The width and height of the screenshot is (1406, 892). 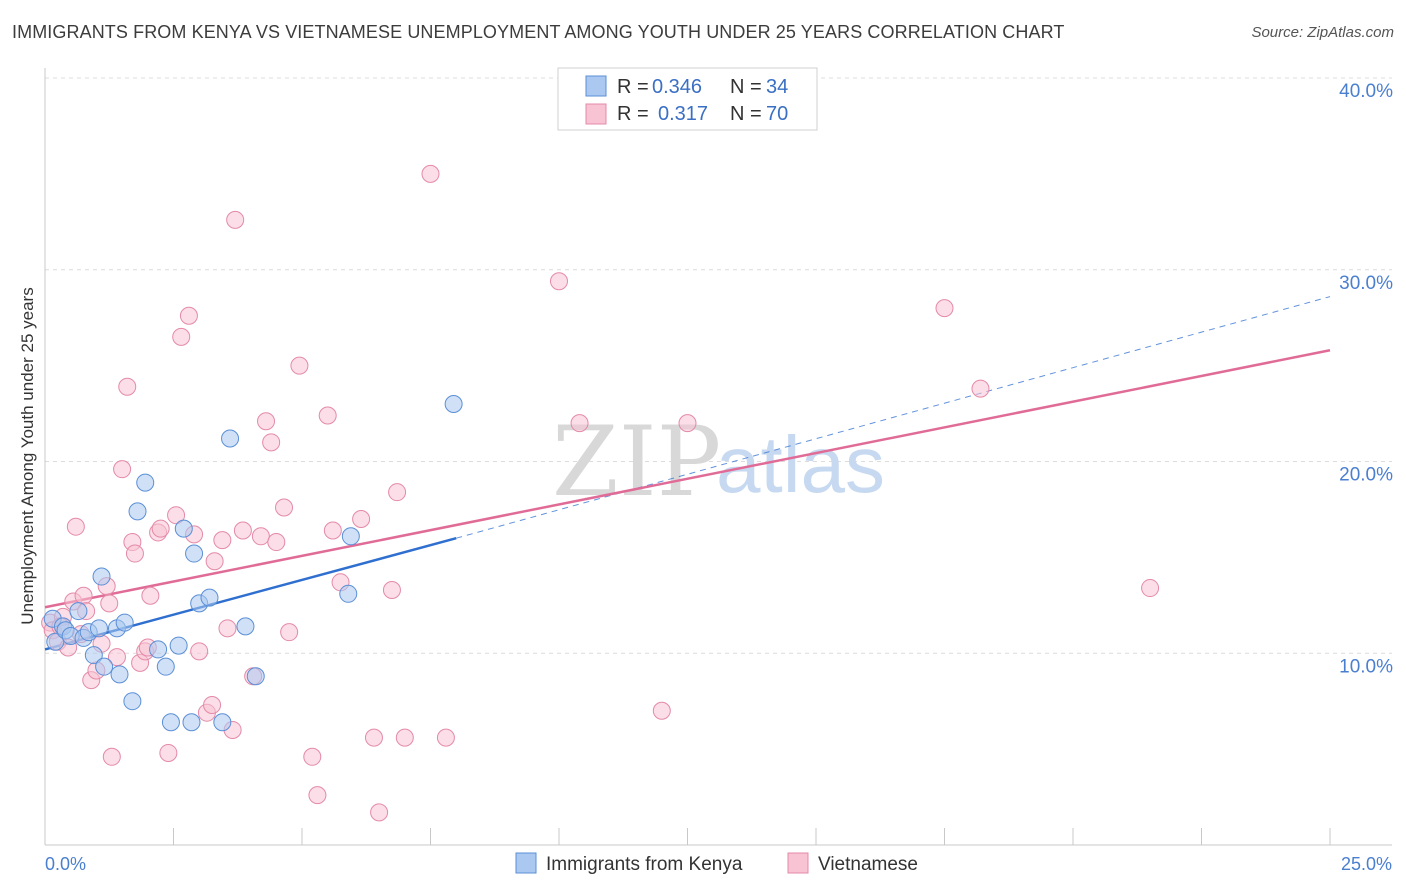 I want to click on y-axis-label: Unemployment Among Youth under 25 years, so click(x=27, y=455).